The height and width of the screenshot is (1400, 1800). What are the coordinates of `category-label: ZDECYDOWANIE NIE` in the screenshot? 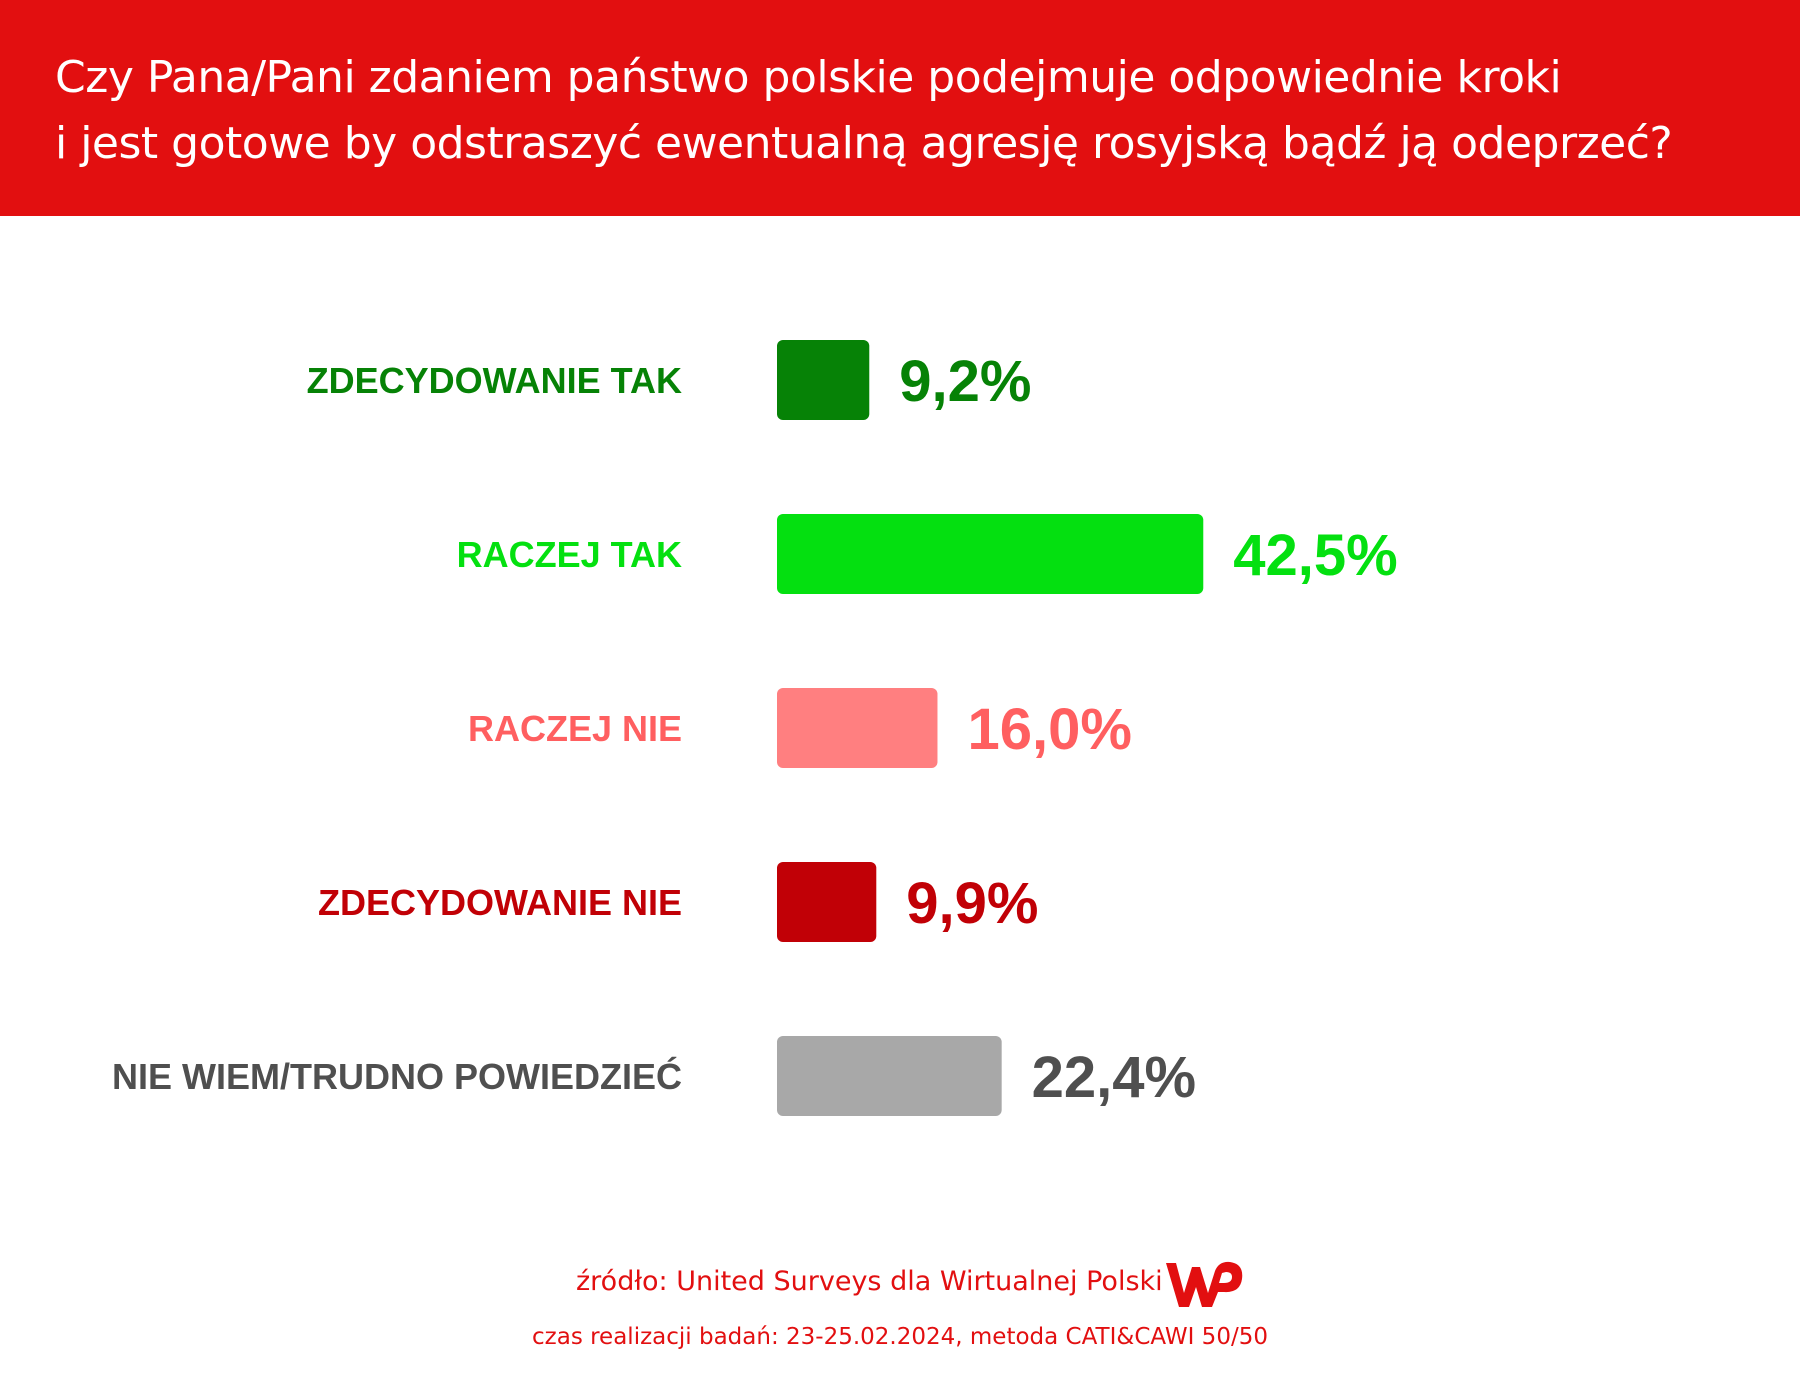 It's located at (500, 902).